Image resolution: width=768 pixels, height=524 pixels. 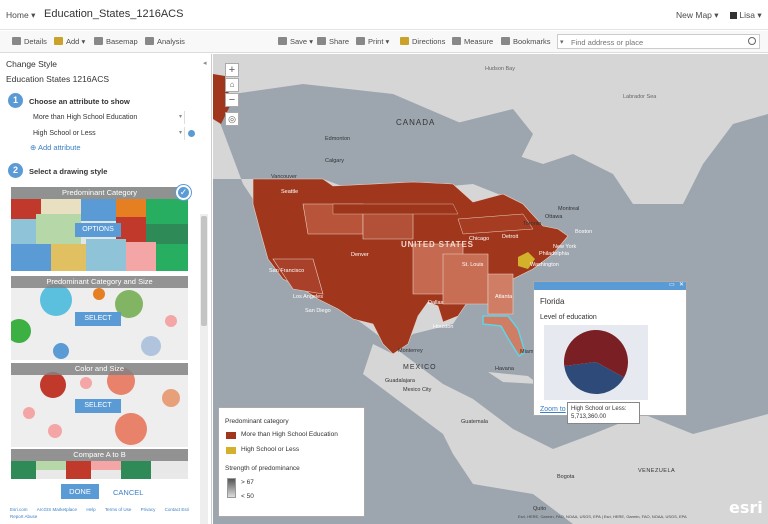 What do you see at coordinates (58, 41) in the screenshot?
I see `add-icon` at bounding box center [58, 41].